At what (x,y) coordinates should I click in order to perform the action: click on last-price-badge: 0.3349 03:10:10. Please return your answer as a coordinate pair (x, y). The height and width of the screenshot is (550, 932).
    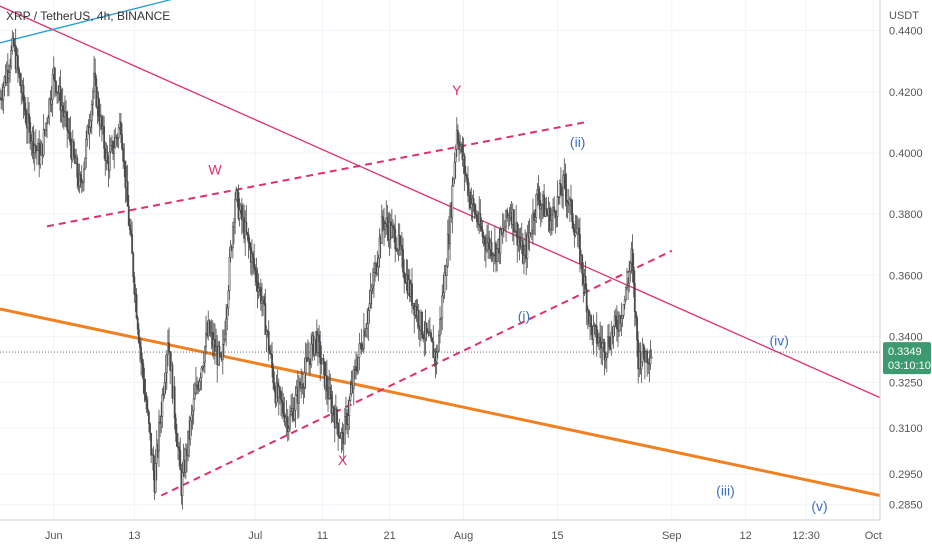
    Looking at the image, I should click on (907, 358).